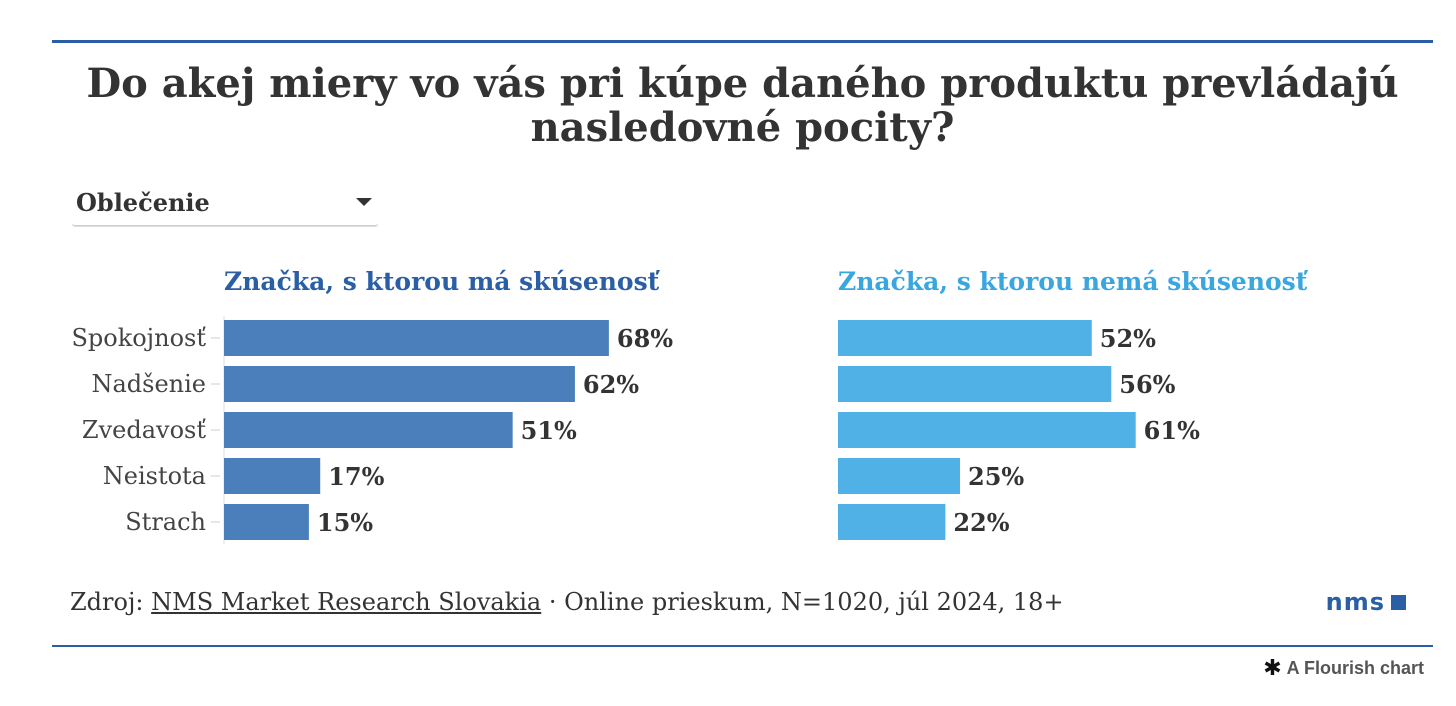 The width and height of the screenshot is (1456, 706). What do you see at coordinates (154, 476) in the screenshot?
I see `category-label: Neistota` at bounding box center [154, 476].